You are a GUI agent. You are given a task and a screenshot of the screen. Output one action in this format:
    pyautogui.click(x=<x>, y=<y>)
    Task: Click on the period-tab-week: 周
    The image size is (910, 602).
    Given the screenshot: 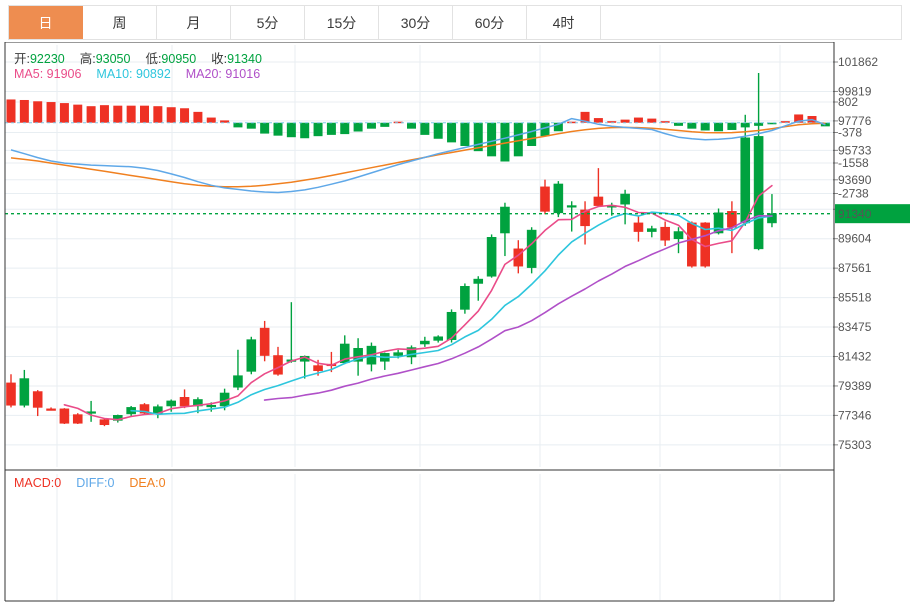 What is the action you would take?
    pyautogui.click(x=120, y=22)
    